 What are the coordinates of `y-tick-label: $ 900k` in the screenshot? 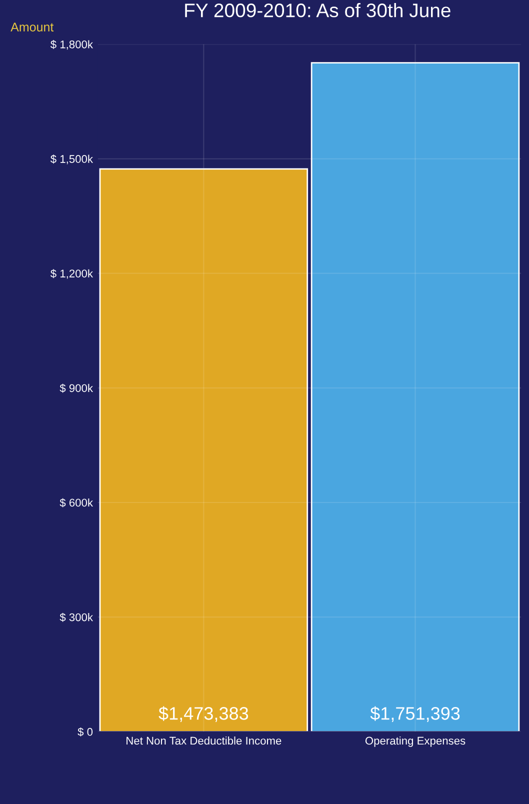 It's located at (77, 388).